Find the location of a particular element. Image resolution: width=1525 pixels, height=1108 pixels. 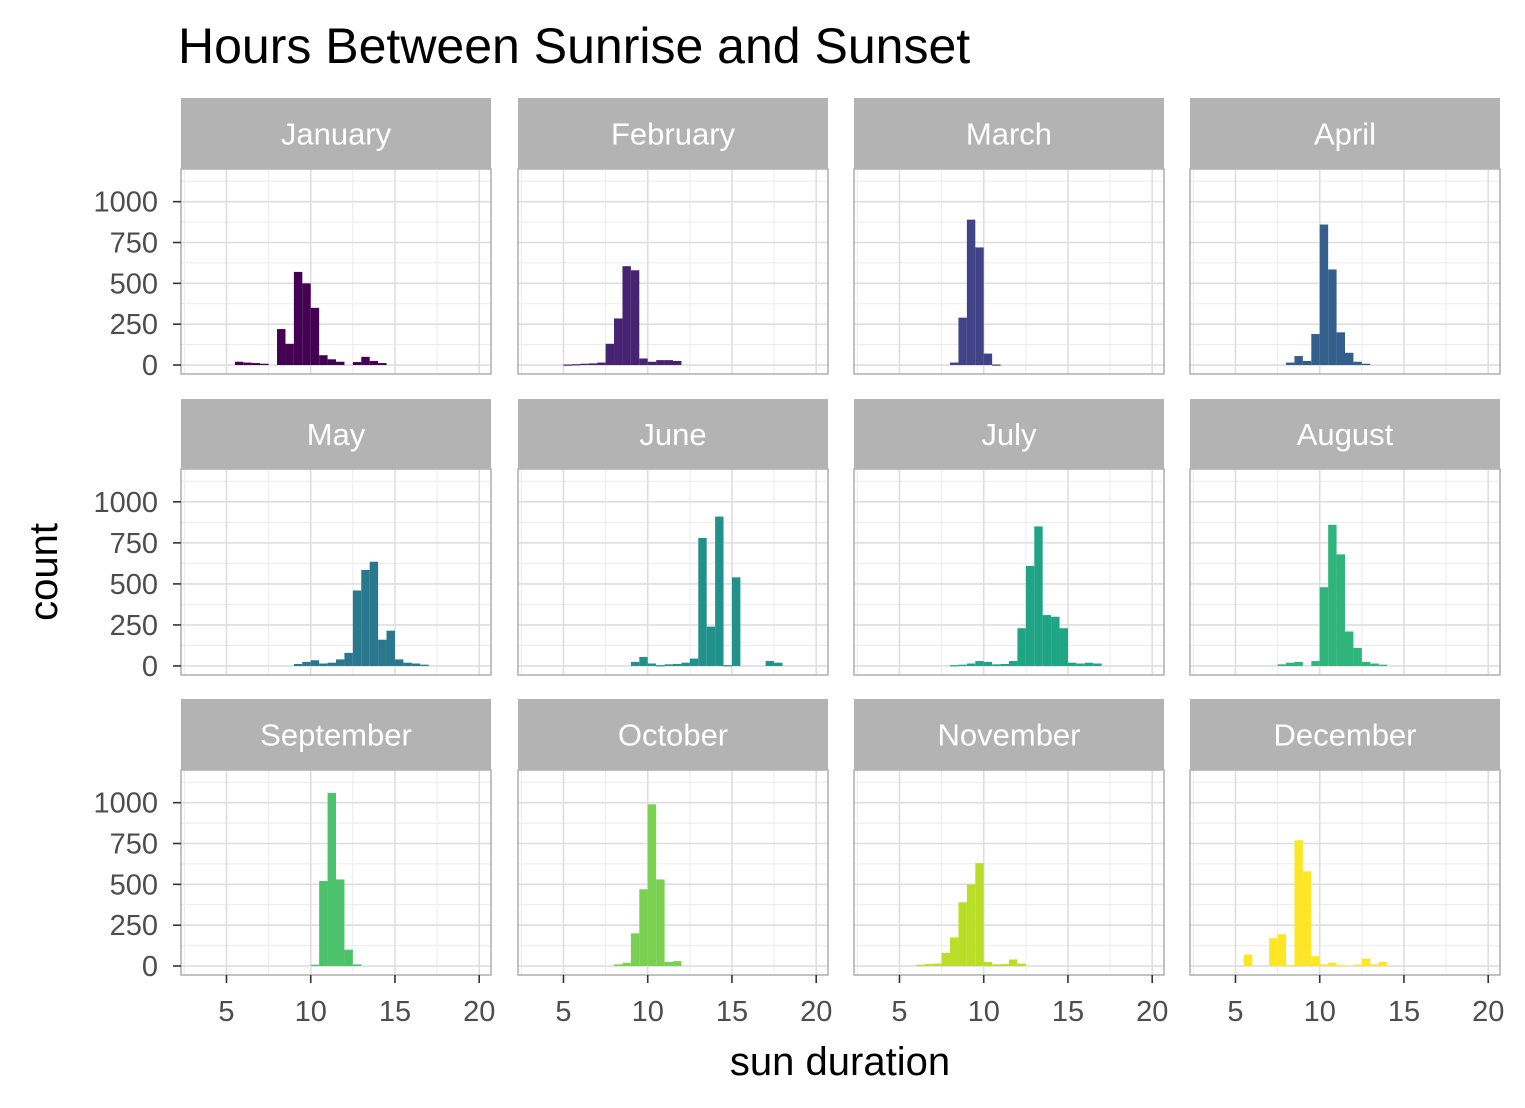

strip-label-january: January is located at coordinates (336, 134).